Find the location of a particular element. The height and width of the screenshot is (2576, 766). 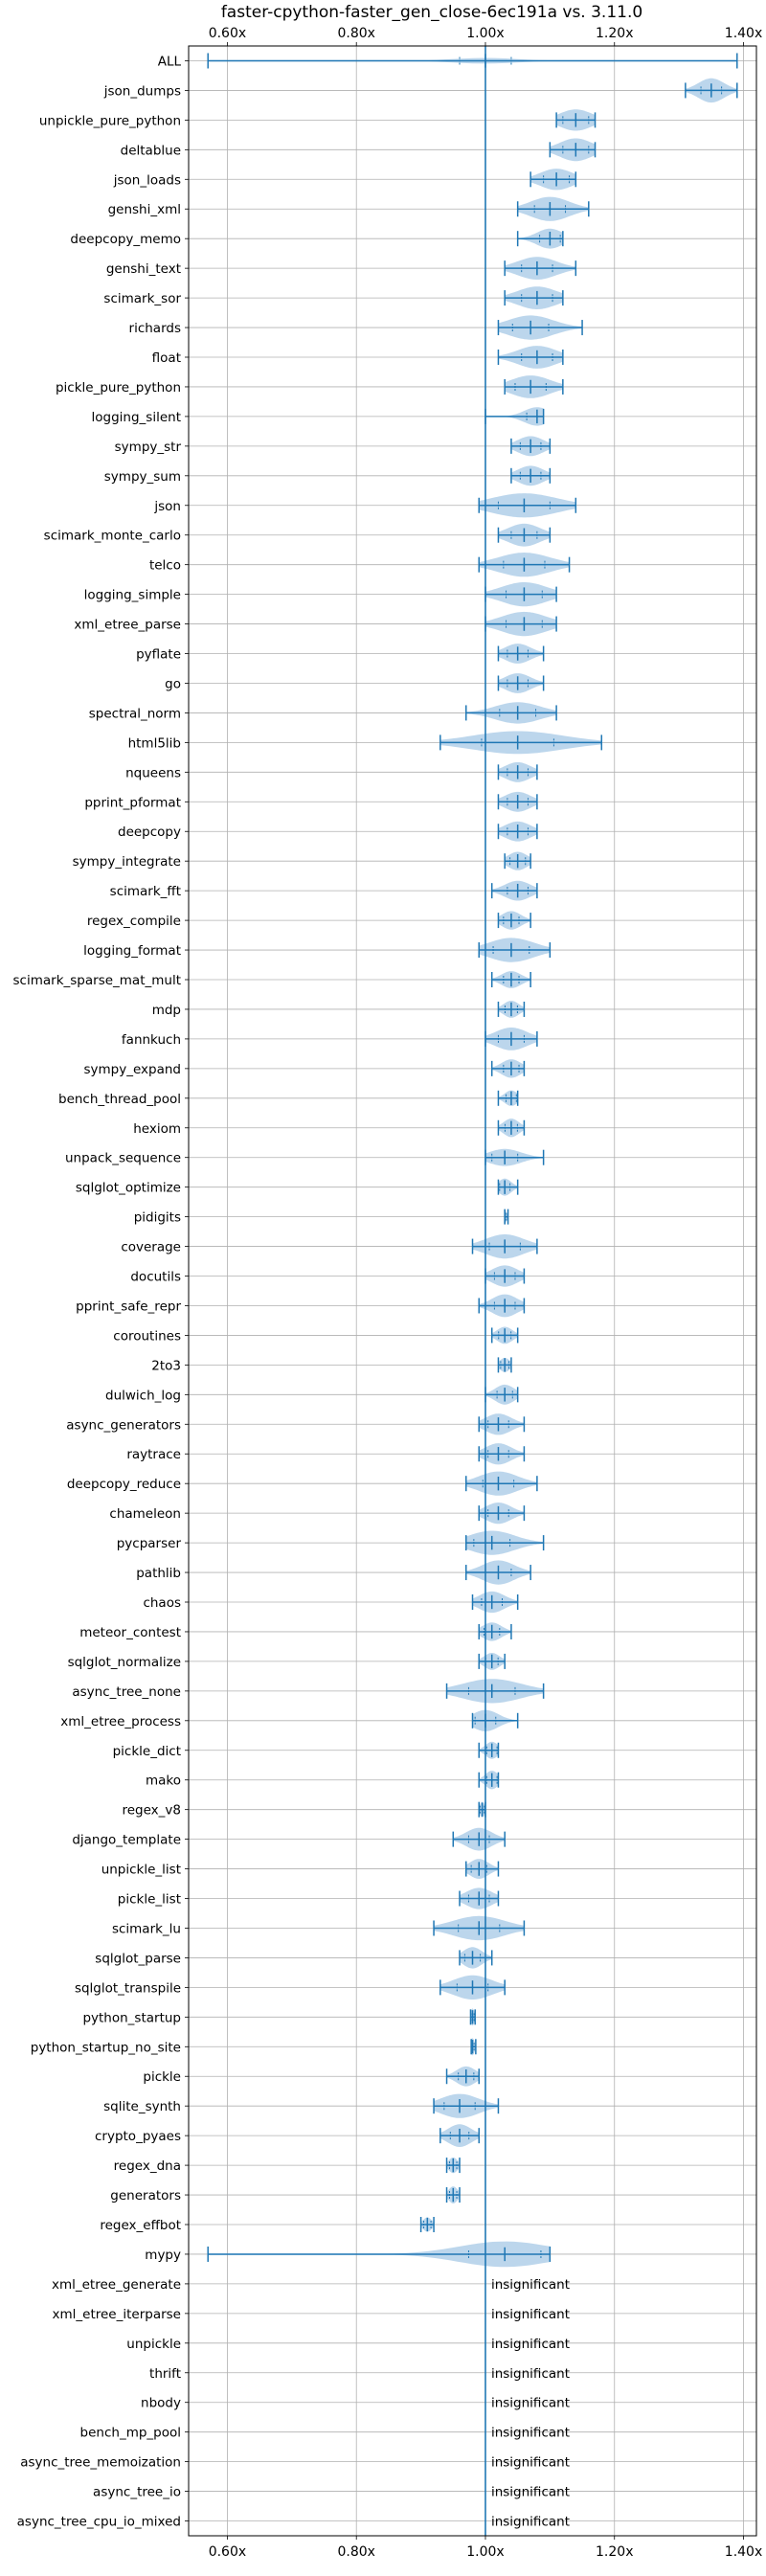

benchmark-label: richards is located at coordinates (155, 328).